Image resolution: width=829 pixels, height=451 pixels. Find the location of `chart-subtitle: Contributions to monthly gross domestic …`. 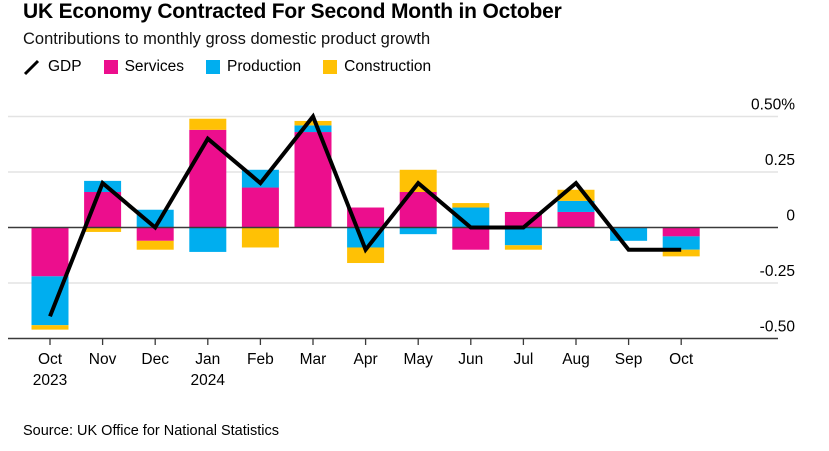

chart-subtitle: Contributions to monthly gross domestic … is located at coordinates (227, 39).